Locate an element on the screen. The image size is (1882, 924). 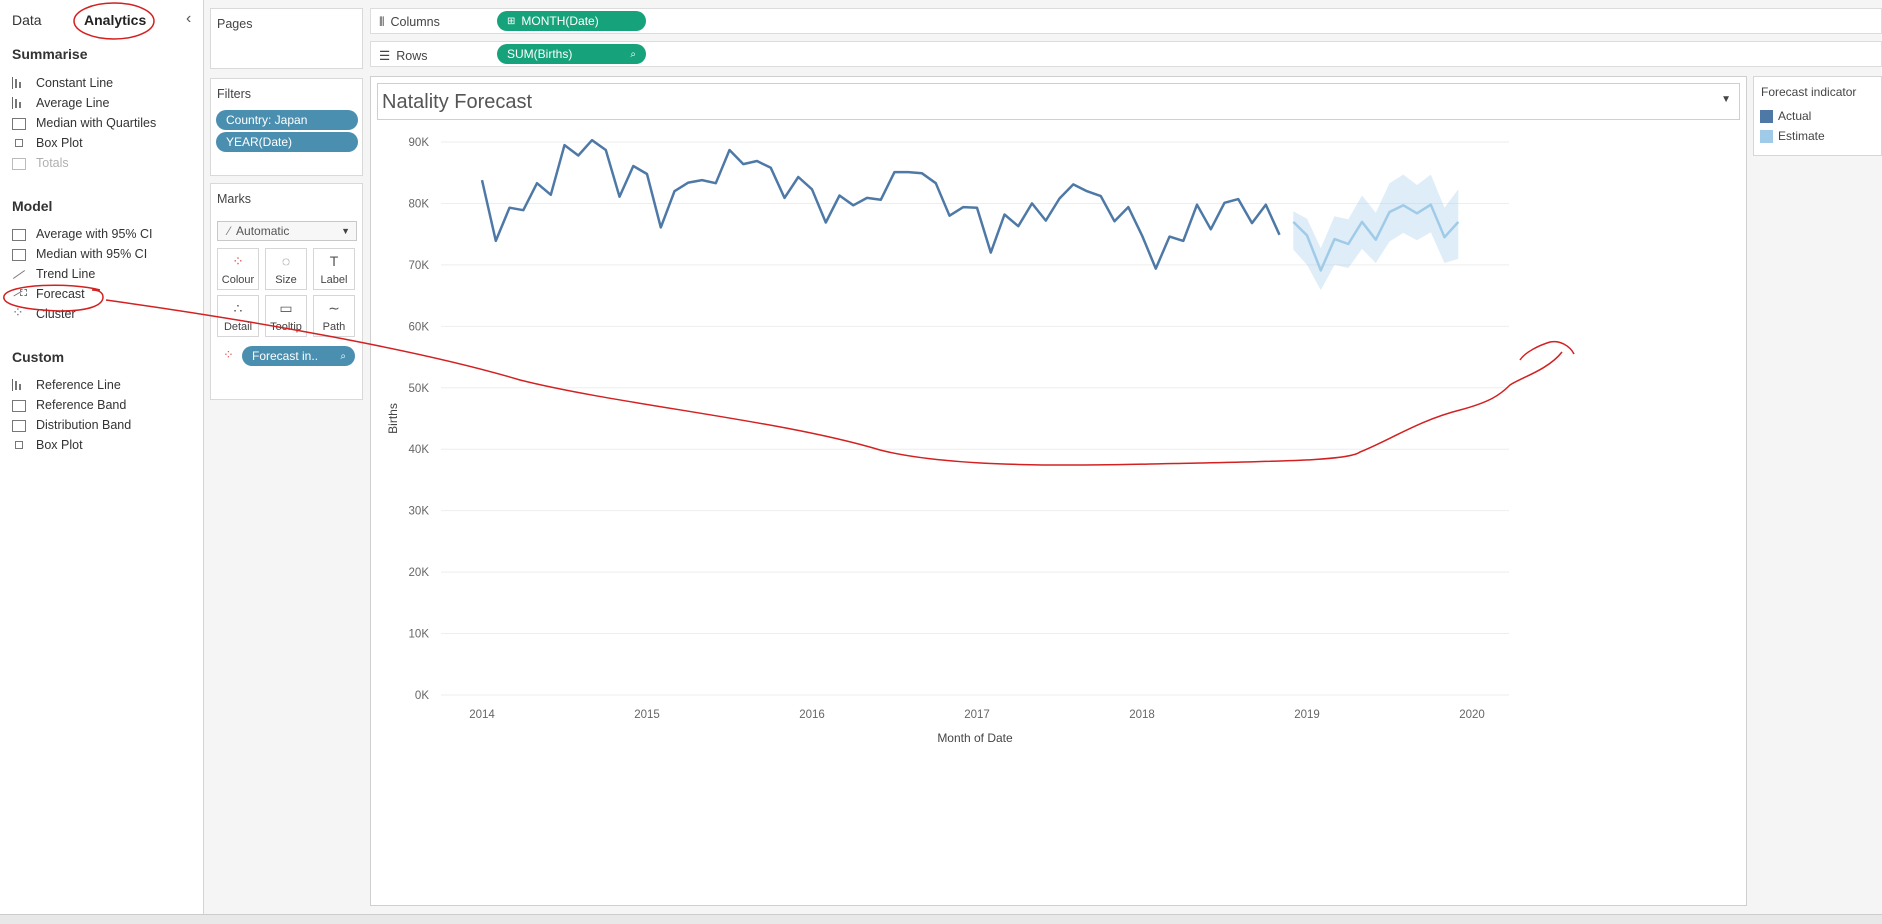
colour-button: ⁘ Colour is located at coordinates (238, 269).